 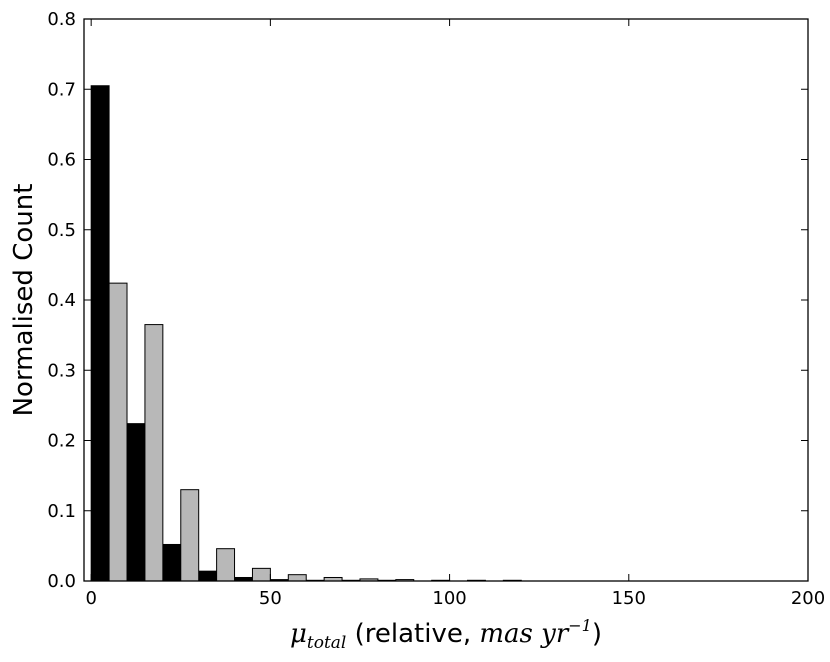 I want to click on y-tick-label: 0.2, so click(x=61, y=441).